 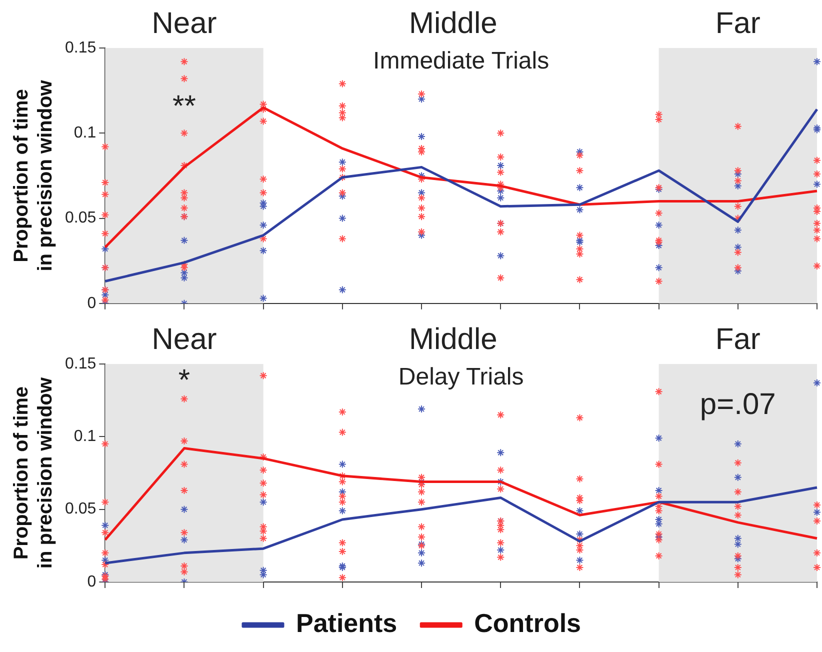 I want to click on annotation: p=.07, so click(x=738, y=405).